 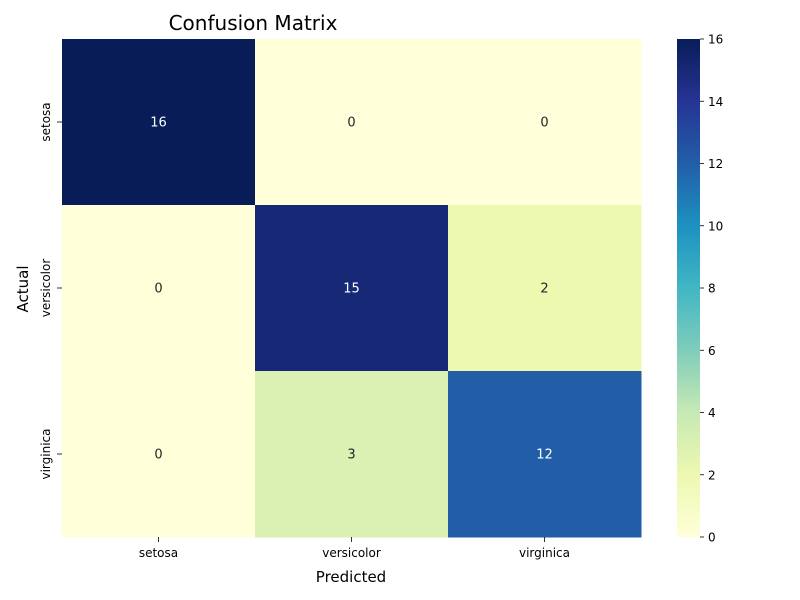 What do you see at coordinates (351, 553) in the screenshot?
I see `x-tick-label: versicolor` at bounding box center [351, 553].